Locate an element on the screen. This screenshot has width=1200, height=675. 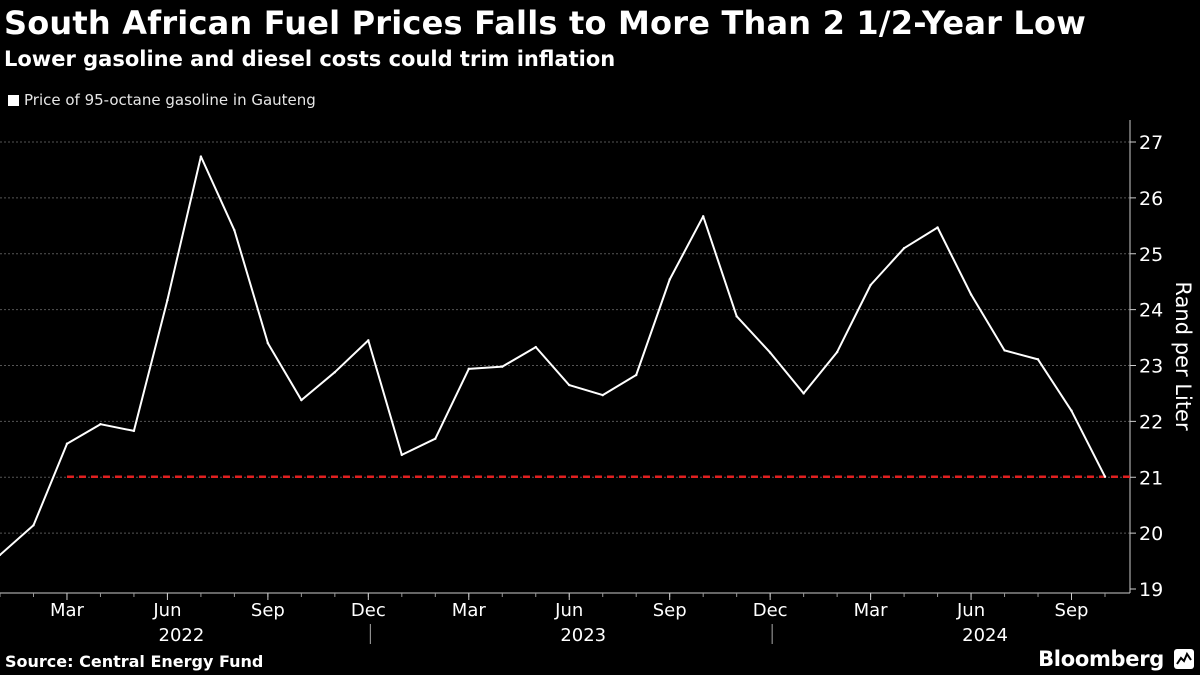
y-tick-label: 20 is located at coordinates (1151, 534).